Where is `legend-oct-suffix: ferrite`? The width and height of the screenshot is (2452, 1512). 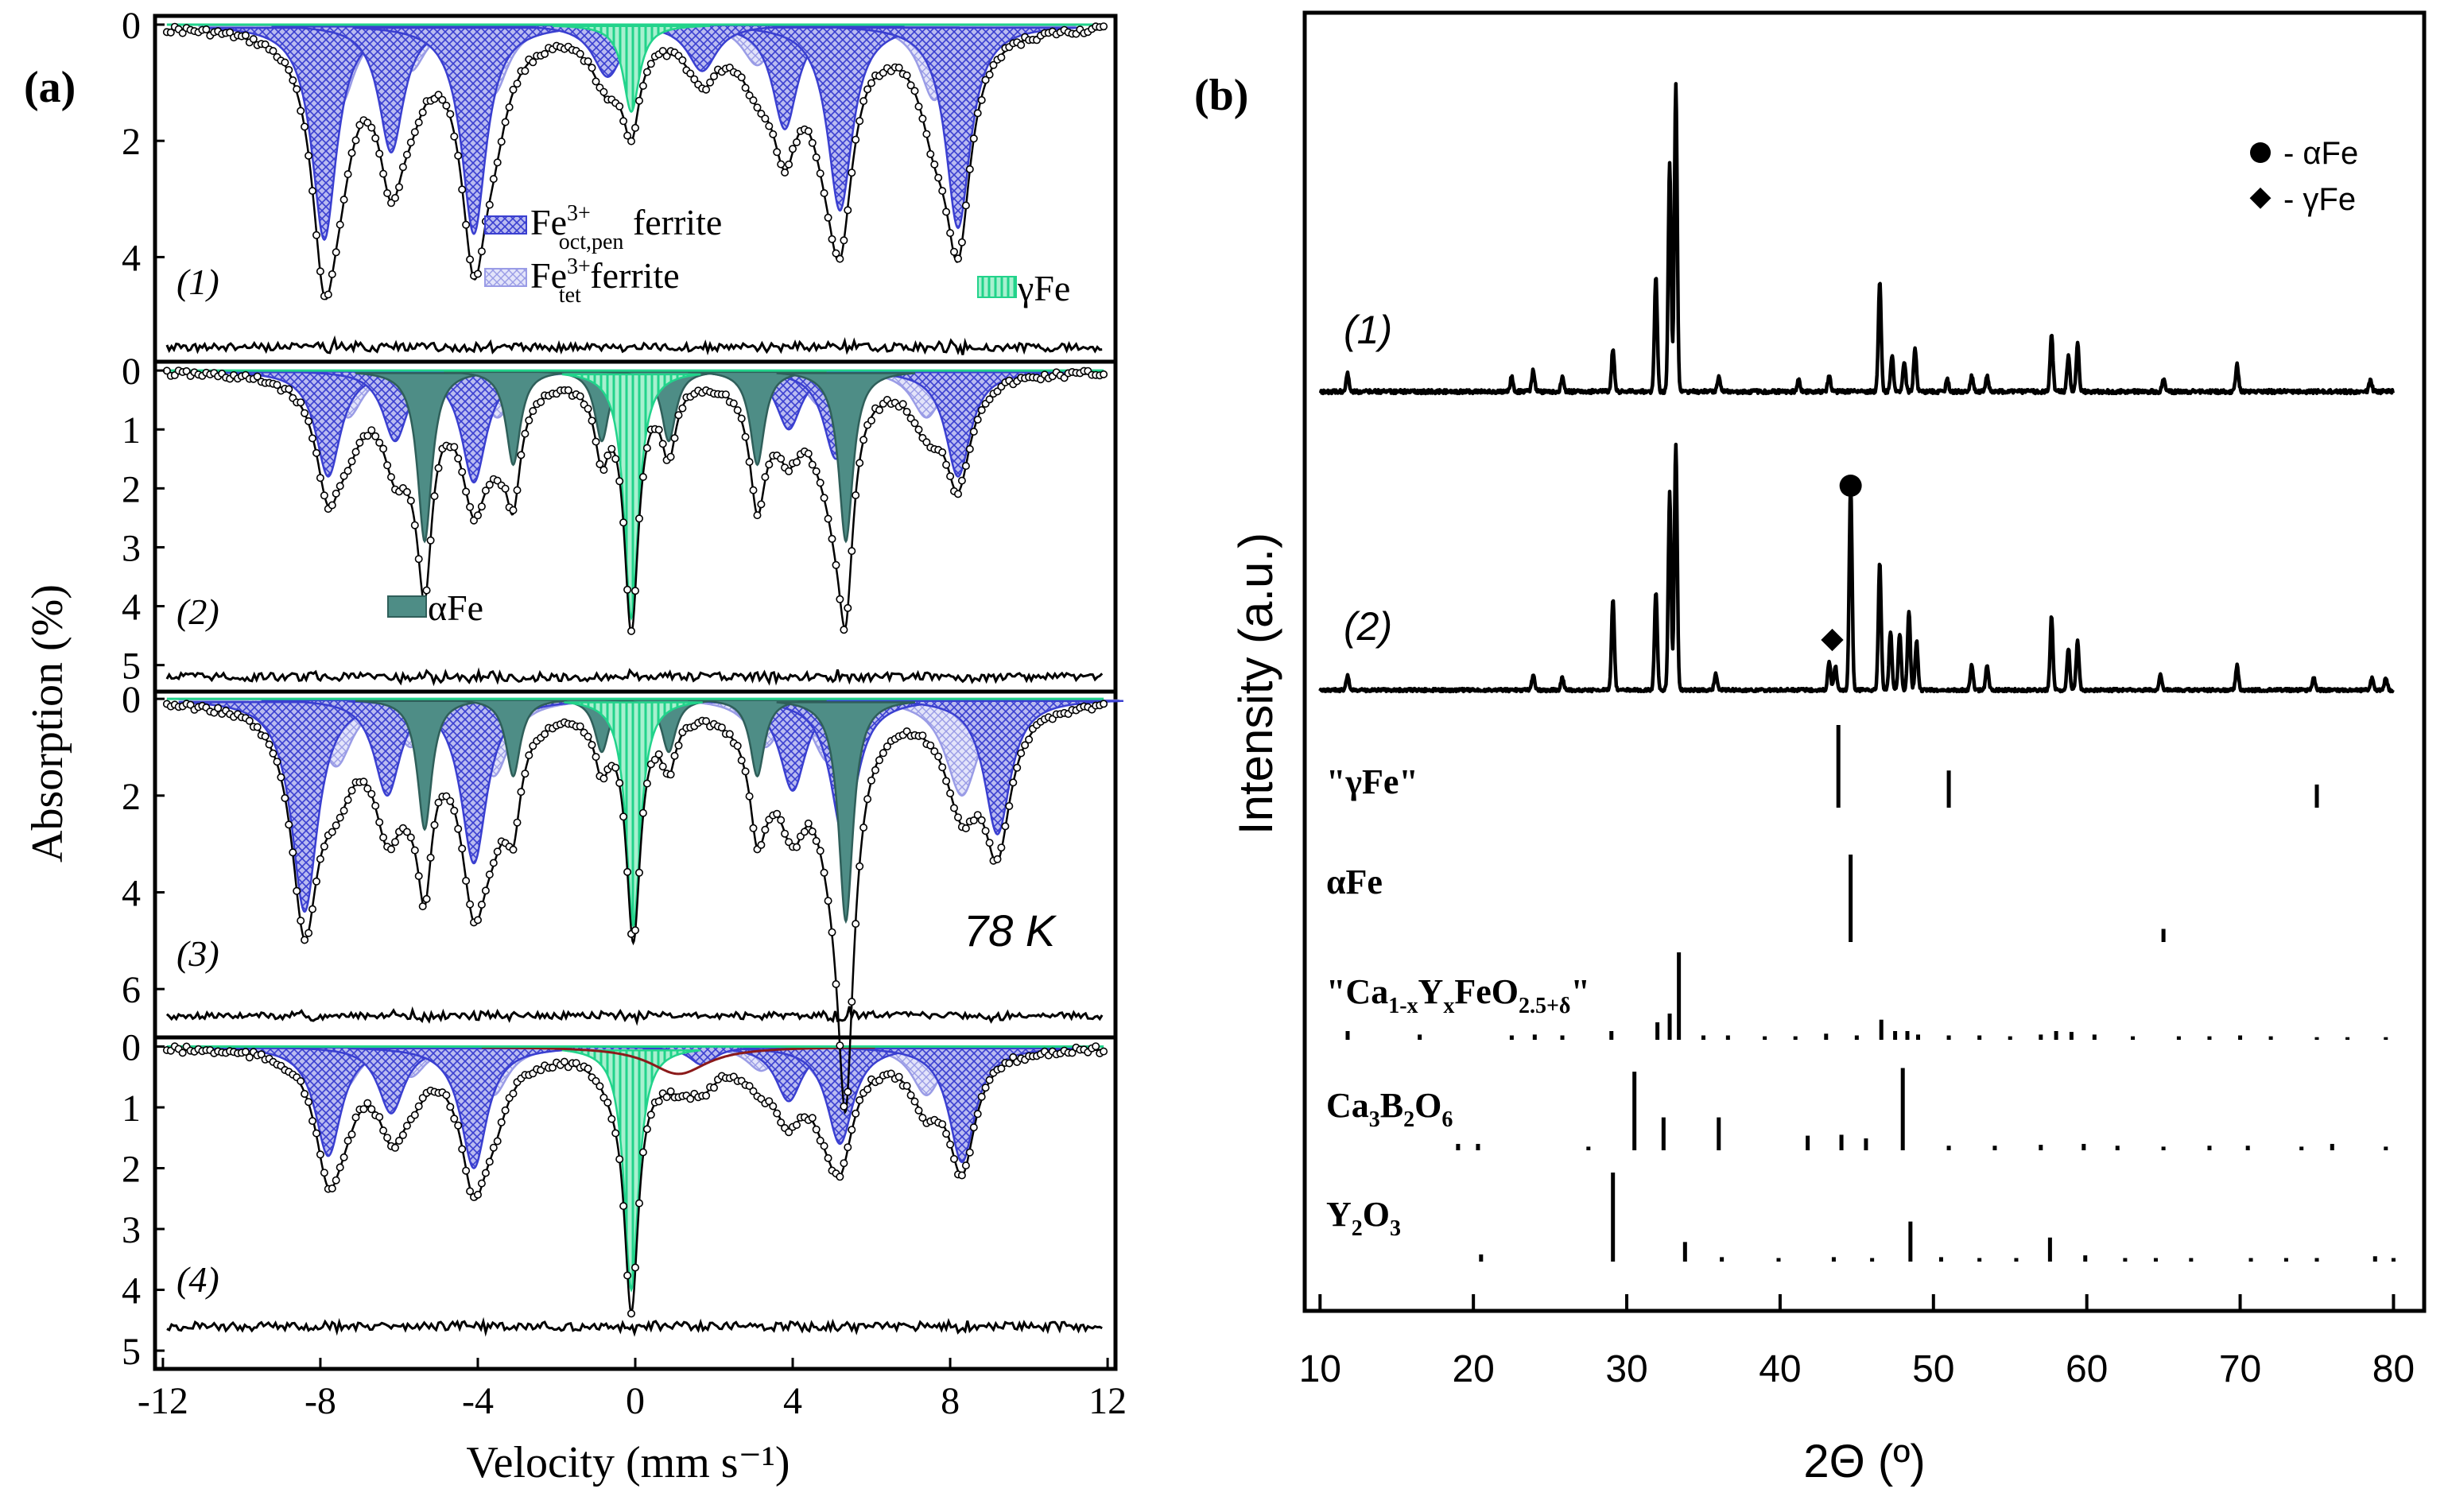
legend-oct-suffix: ferrite is located at coordinates (672, 222).